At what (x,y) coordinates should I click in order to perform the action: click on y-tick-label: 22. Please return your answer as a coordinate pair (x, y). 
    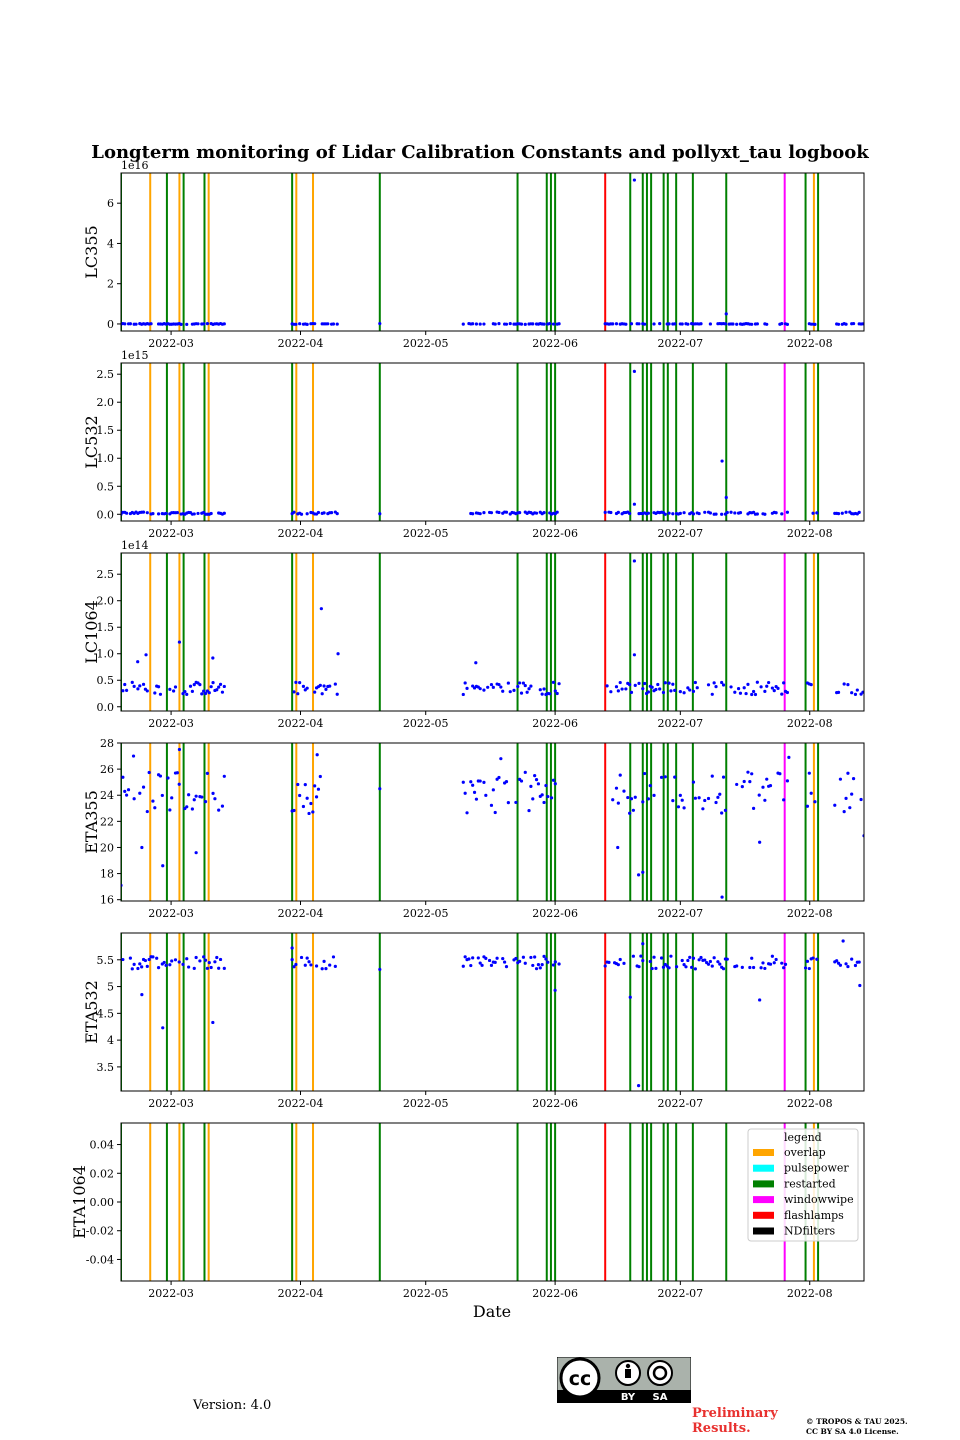
    Looking at the image, I should click on (107, 821).